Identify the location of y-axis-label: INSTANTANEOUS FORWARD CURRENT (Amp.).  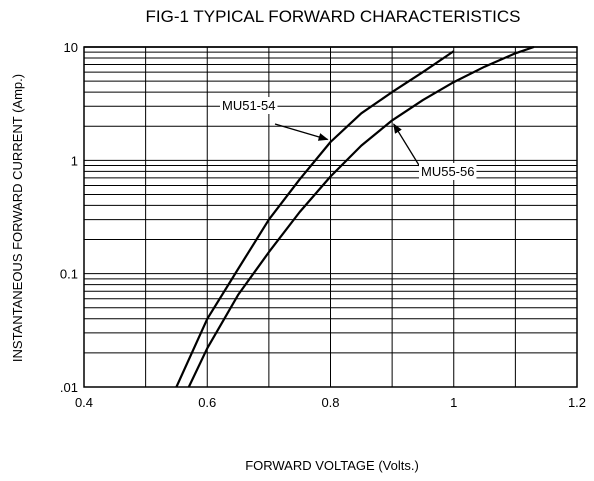
(17, 218).